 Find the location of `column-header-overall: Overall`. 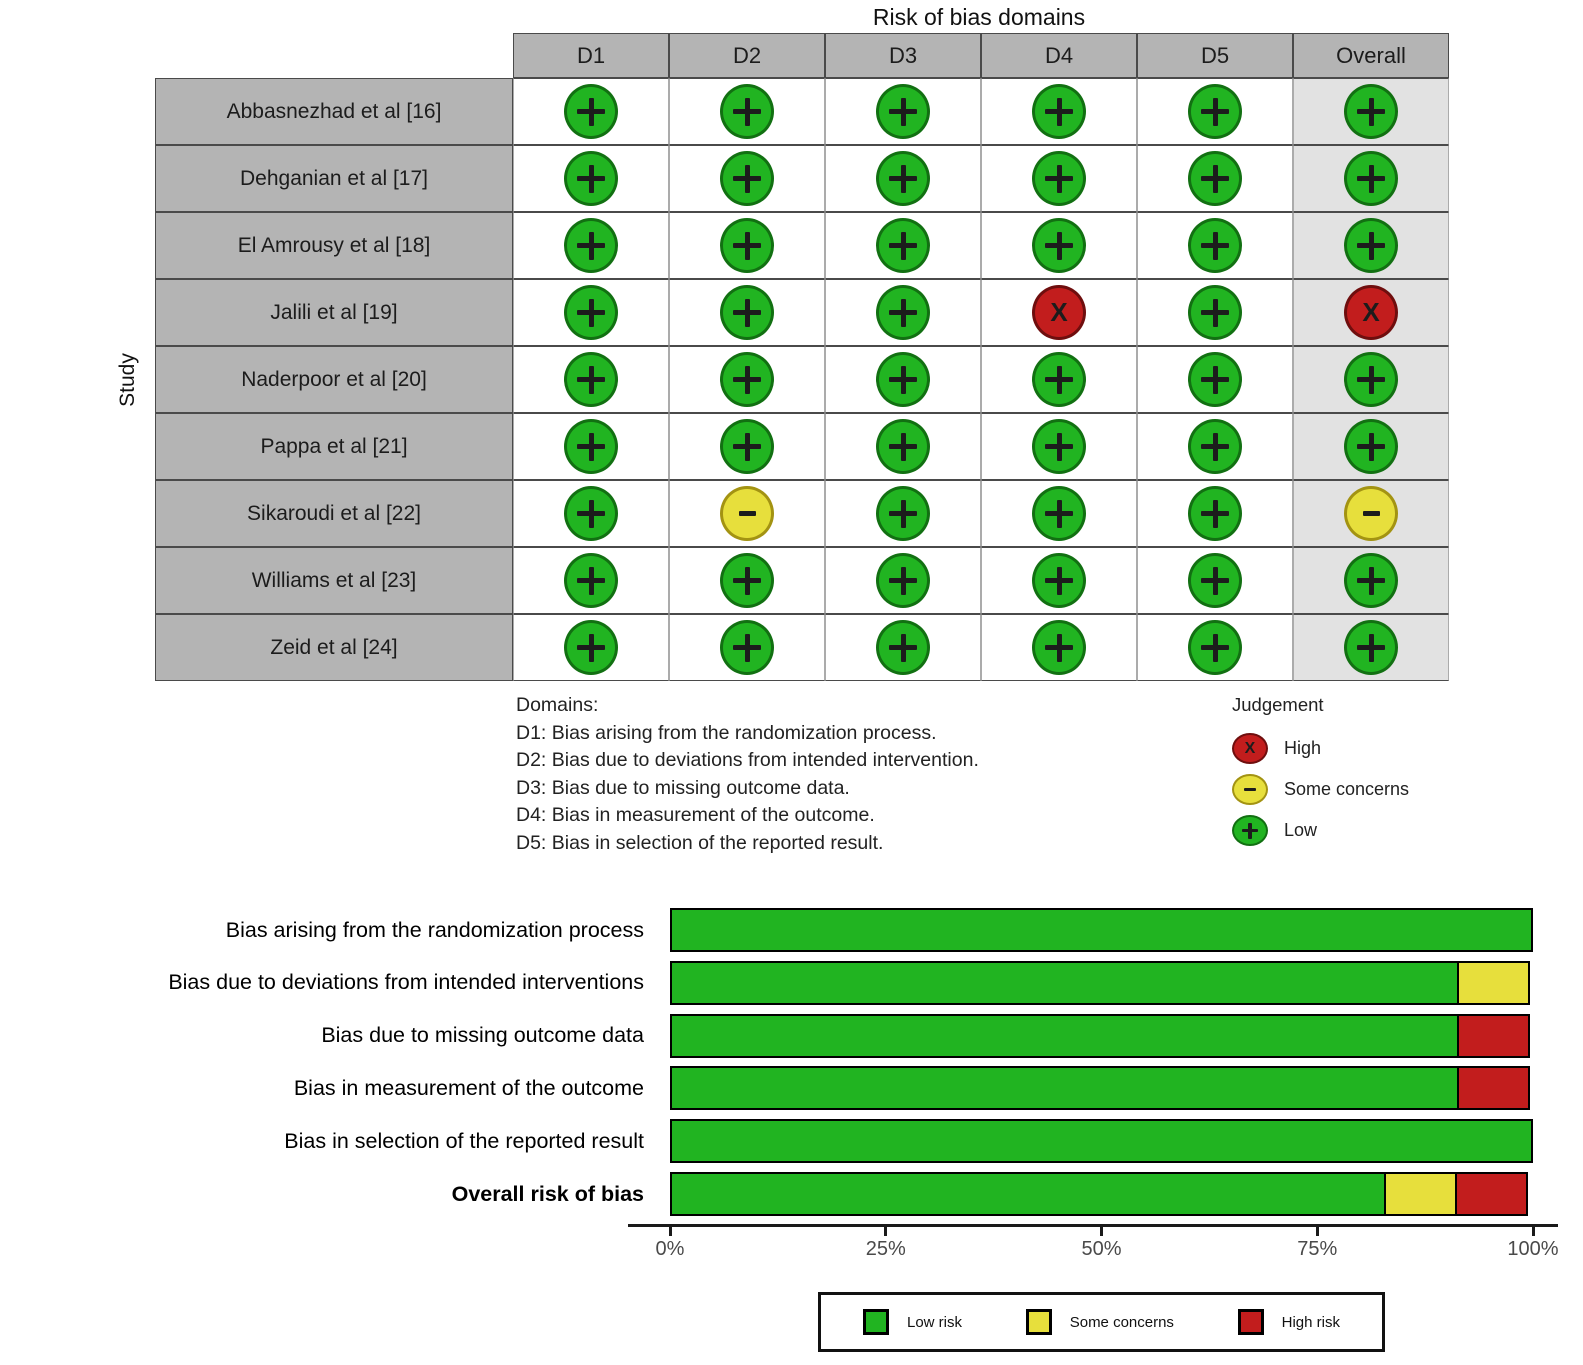

column-header-overall: Overall is located at coordinates (1371, 55).